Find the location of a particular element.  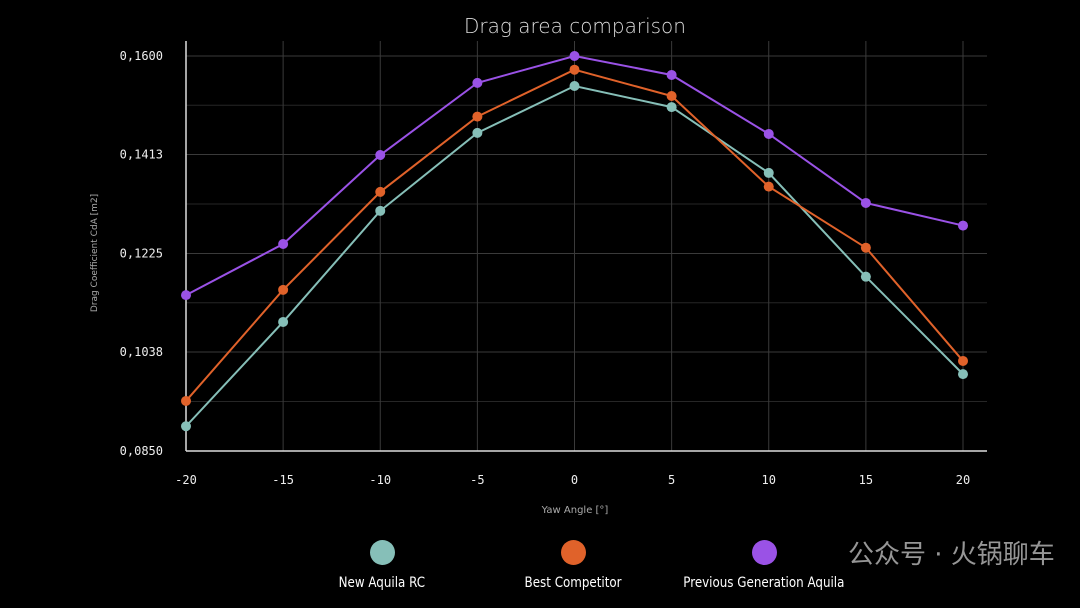

x-tick-label: 0 is located at coordinates (574, 480).